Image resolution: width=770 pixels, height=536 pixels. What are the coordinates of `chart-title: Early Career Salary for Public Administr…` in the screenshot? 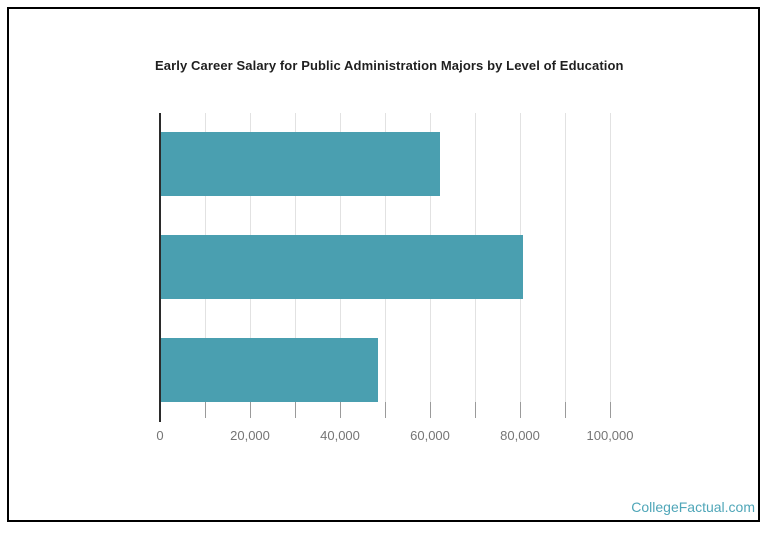 It's located at (389, 65).